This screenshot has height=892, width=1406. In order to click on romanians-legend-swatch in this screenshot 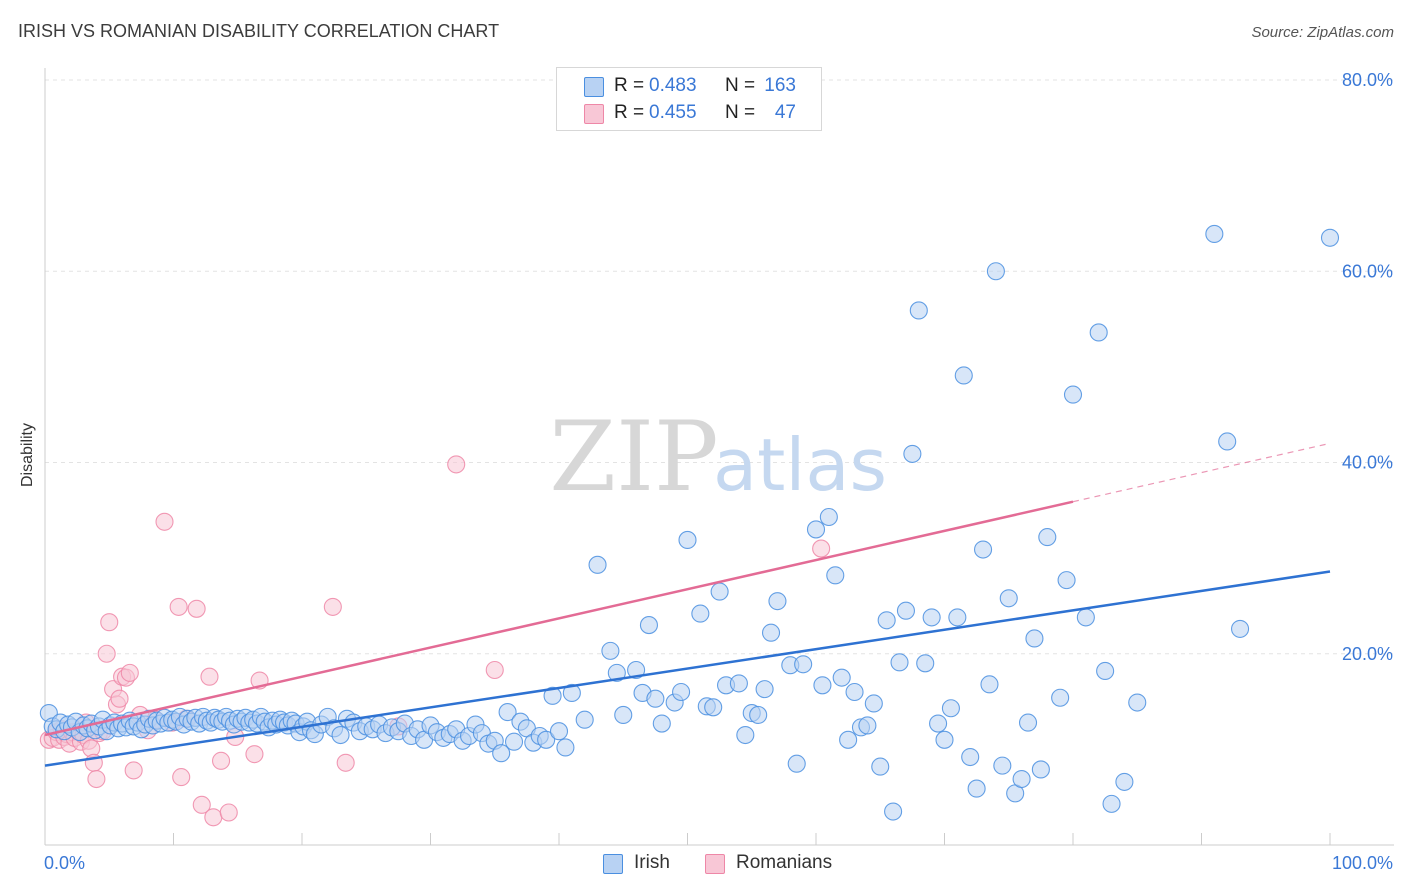, I will do `click(715, 864)`.